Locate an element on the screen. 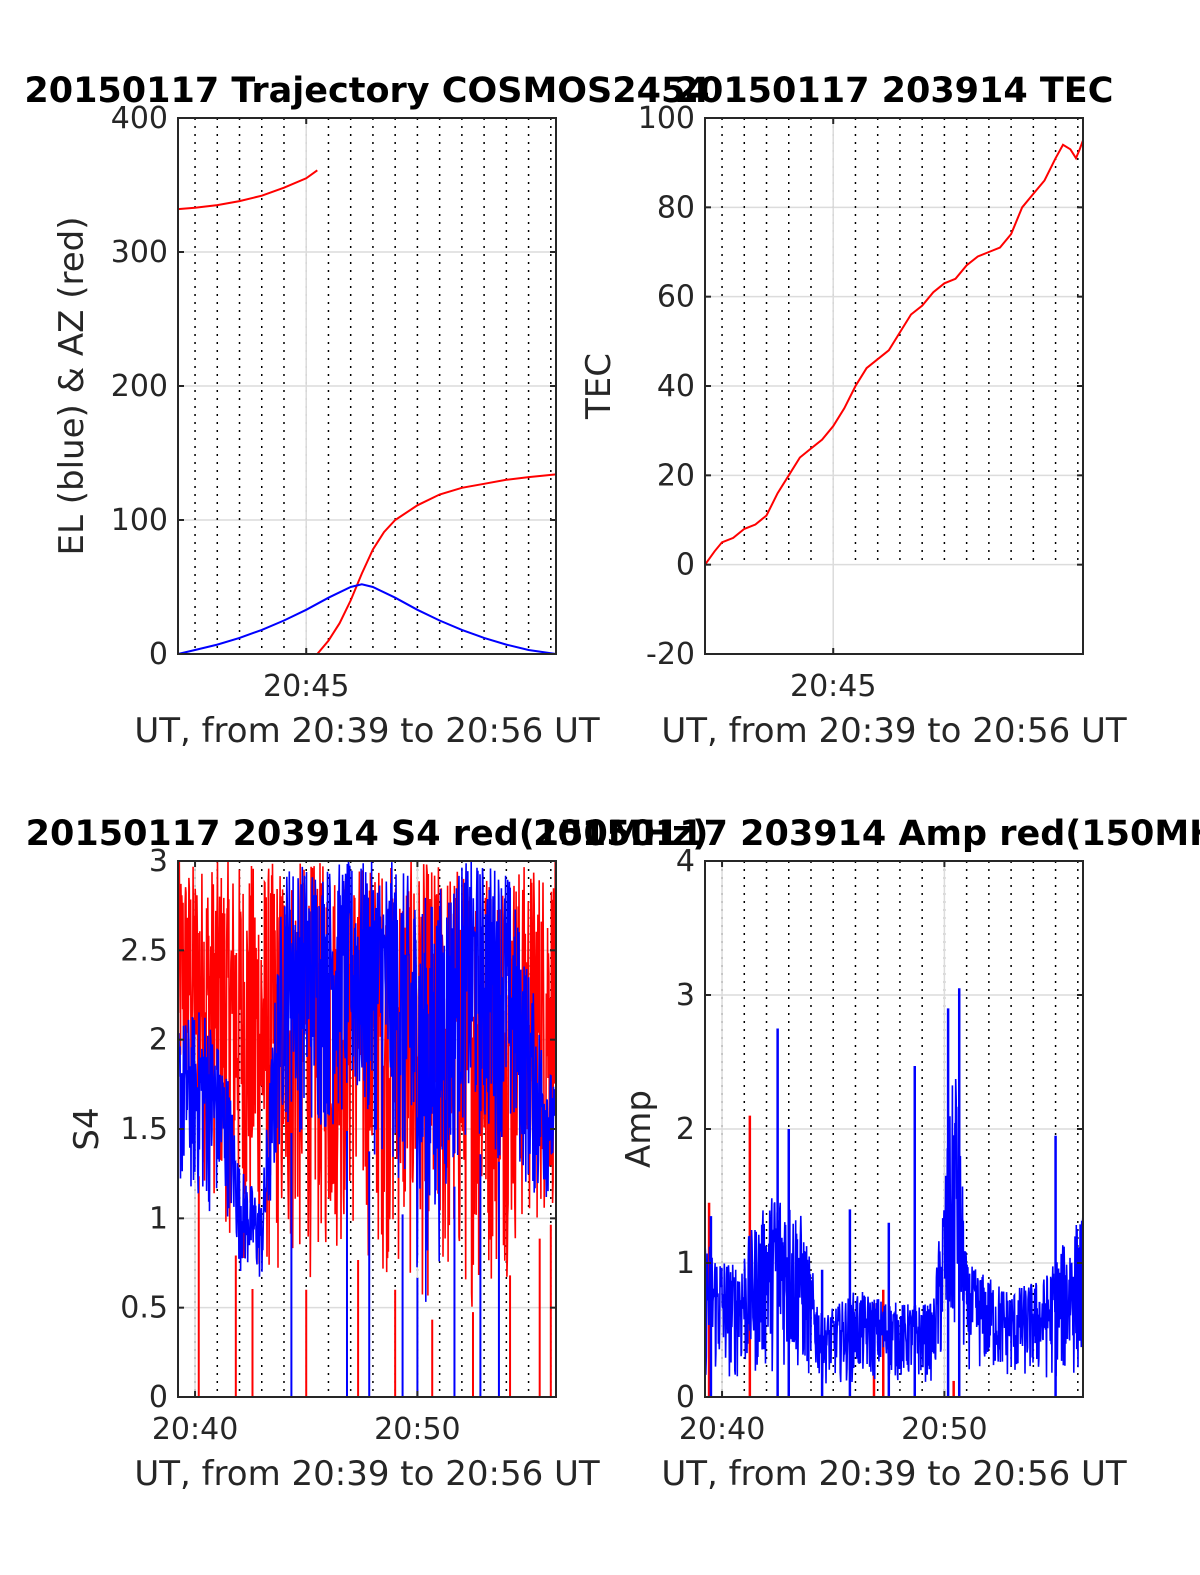 The width and height of the screenshot is (1200, 1575). y-tick-label: 300 is located at coordinates (139, 252).